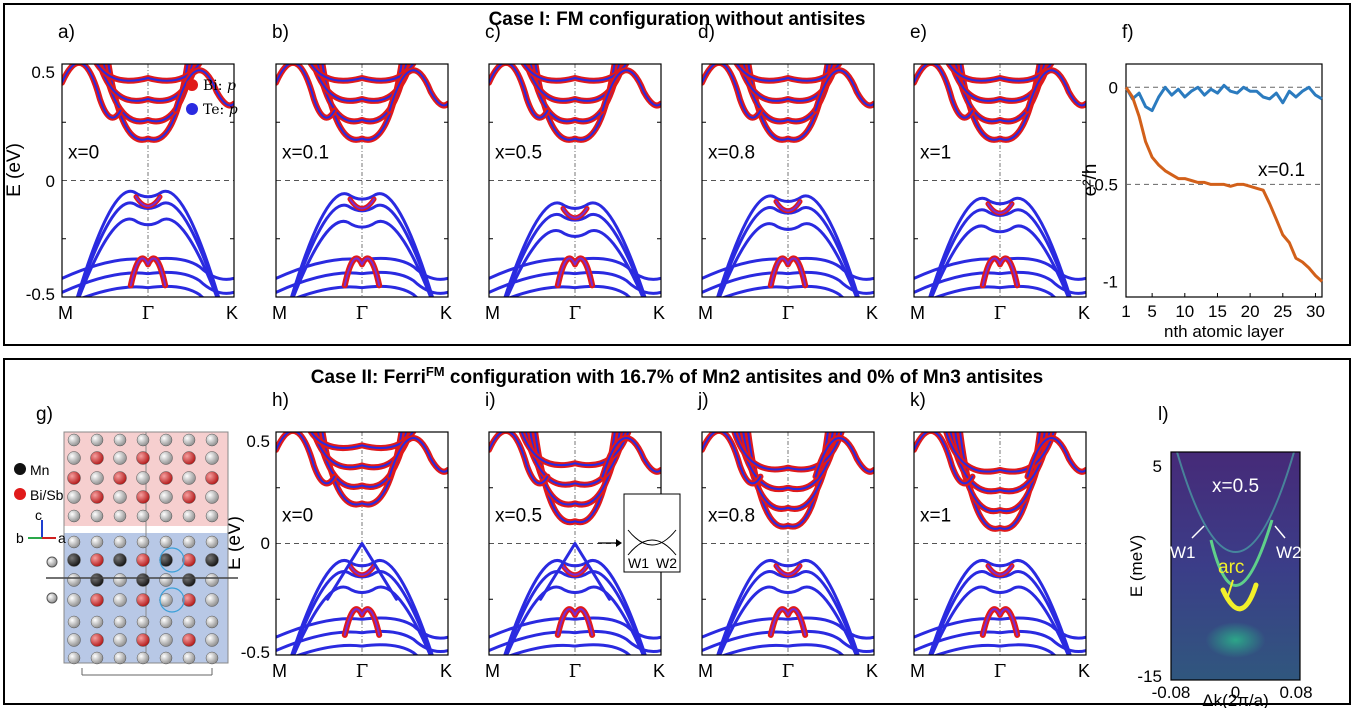 The height and width of the screenshot is (708, 1354). I want to click on axis-b-label: b, so click(20, 538).